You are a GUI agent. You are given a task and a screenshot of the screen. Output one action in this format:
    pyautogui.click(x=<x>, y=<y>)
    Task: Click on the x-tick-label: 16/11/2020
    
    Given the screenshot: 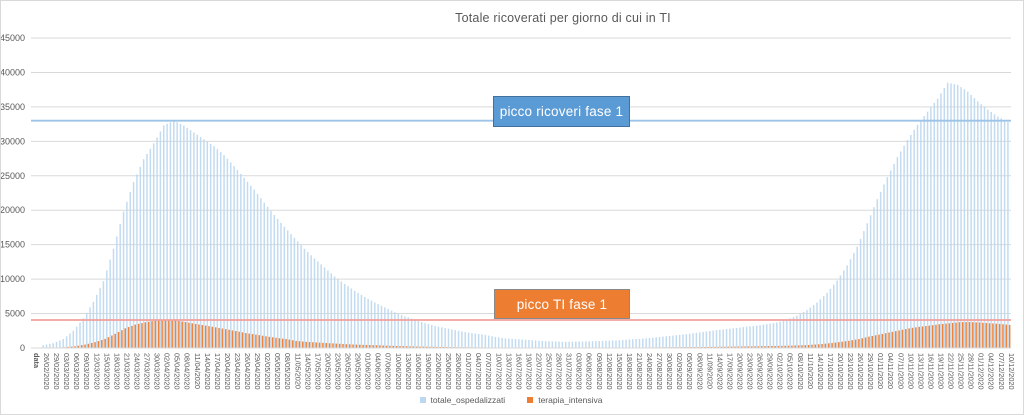 What is the action you would take?
    pyautogui.click(x=930, y=371)
    